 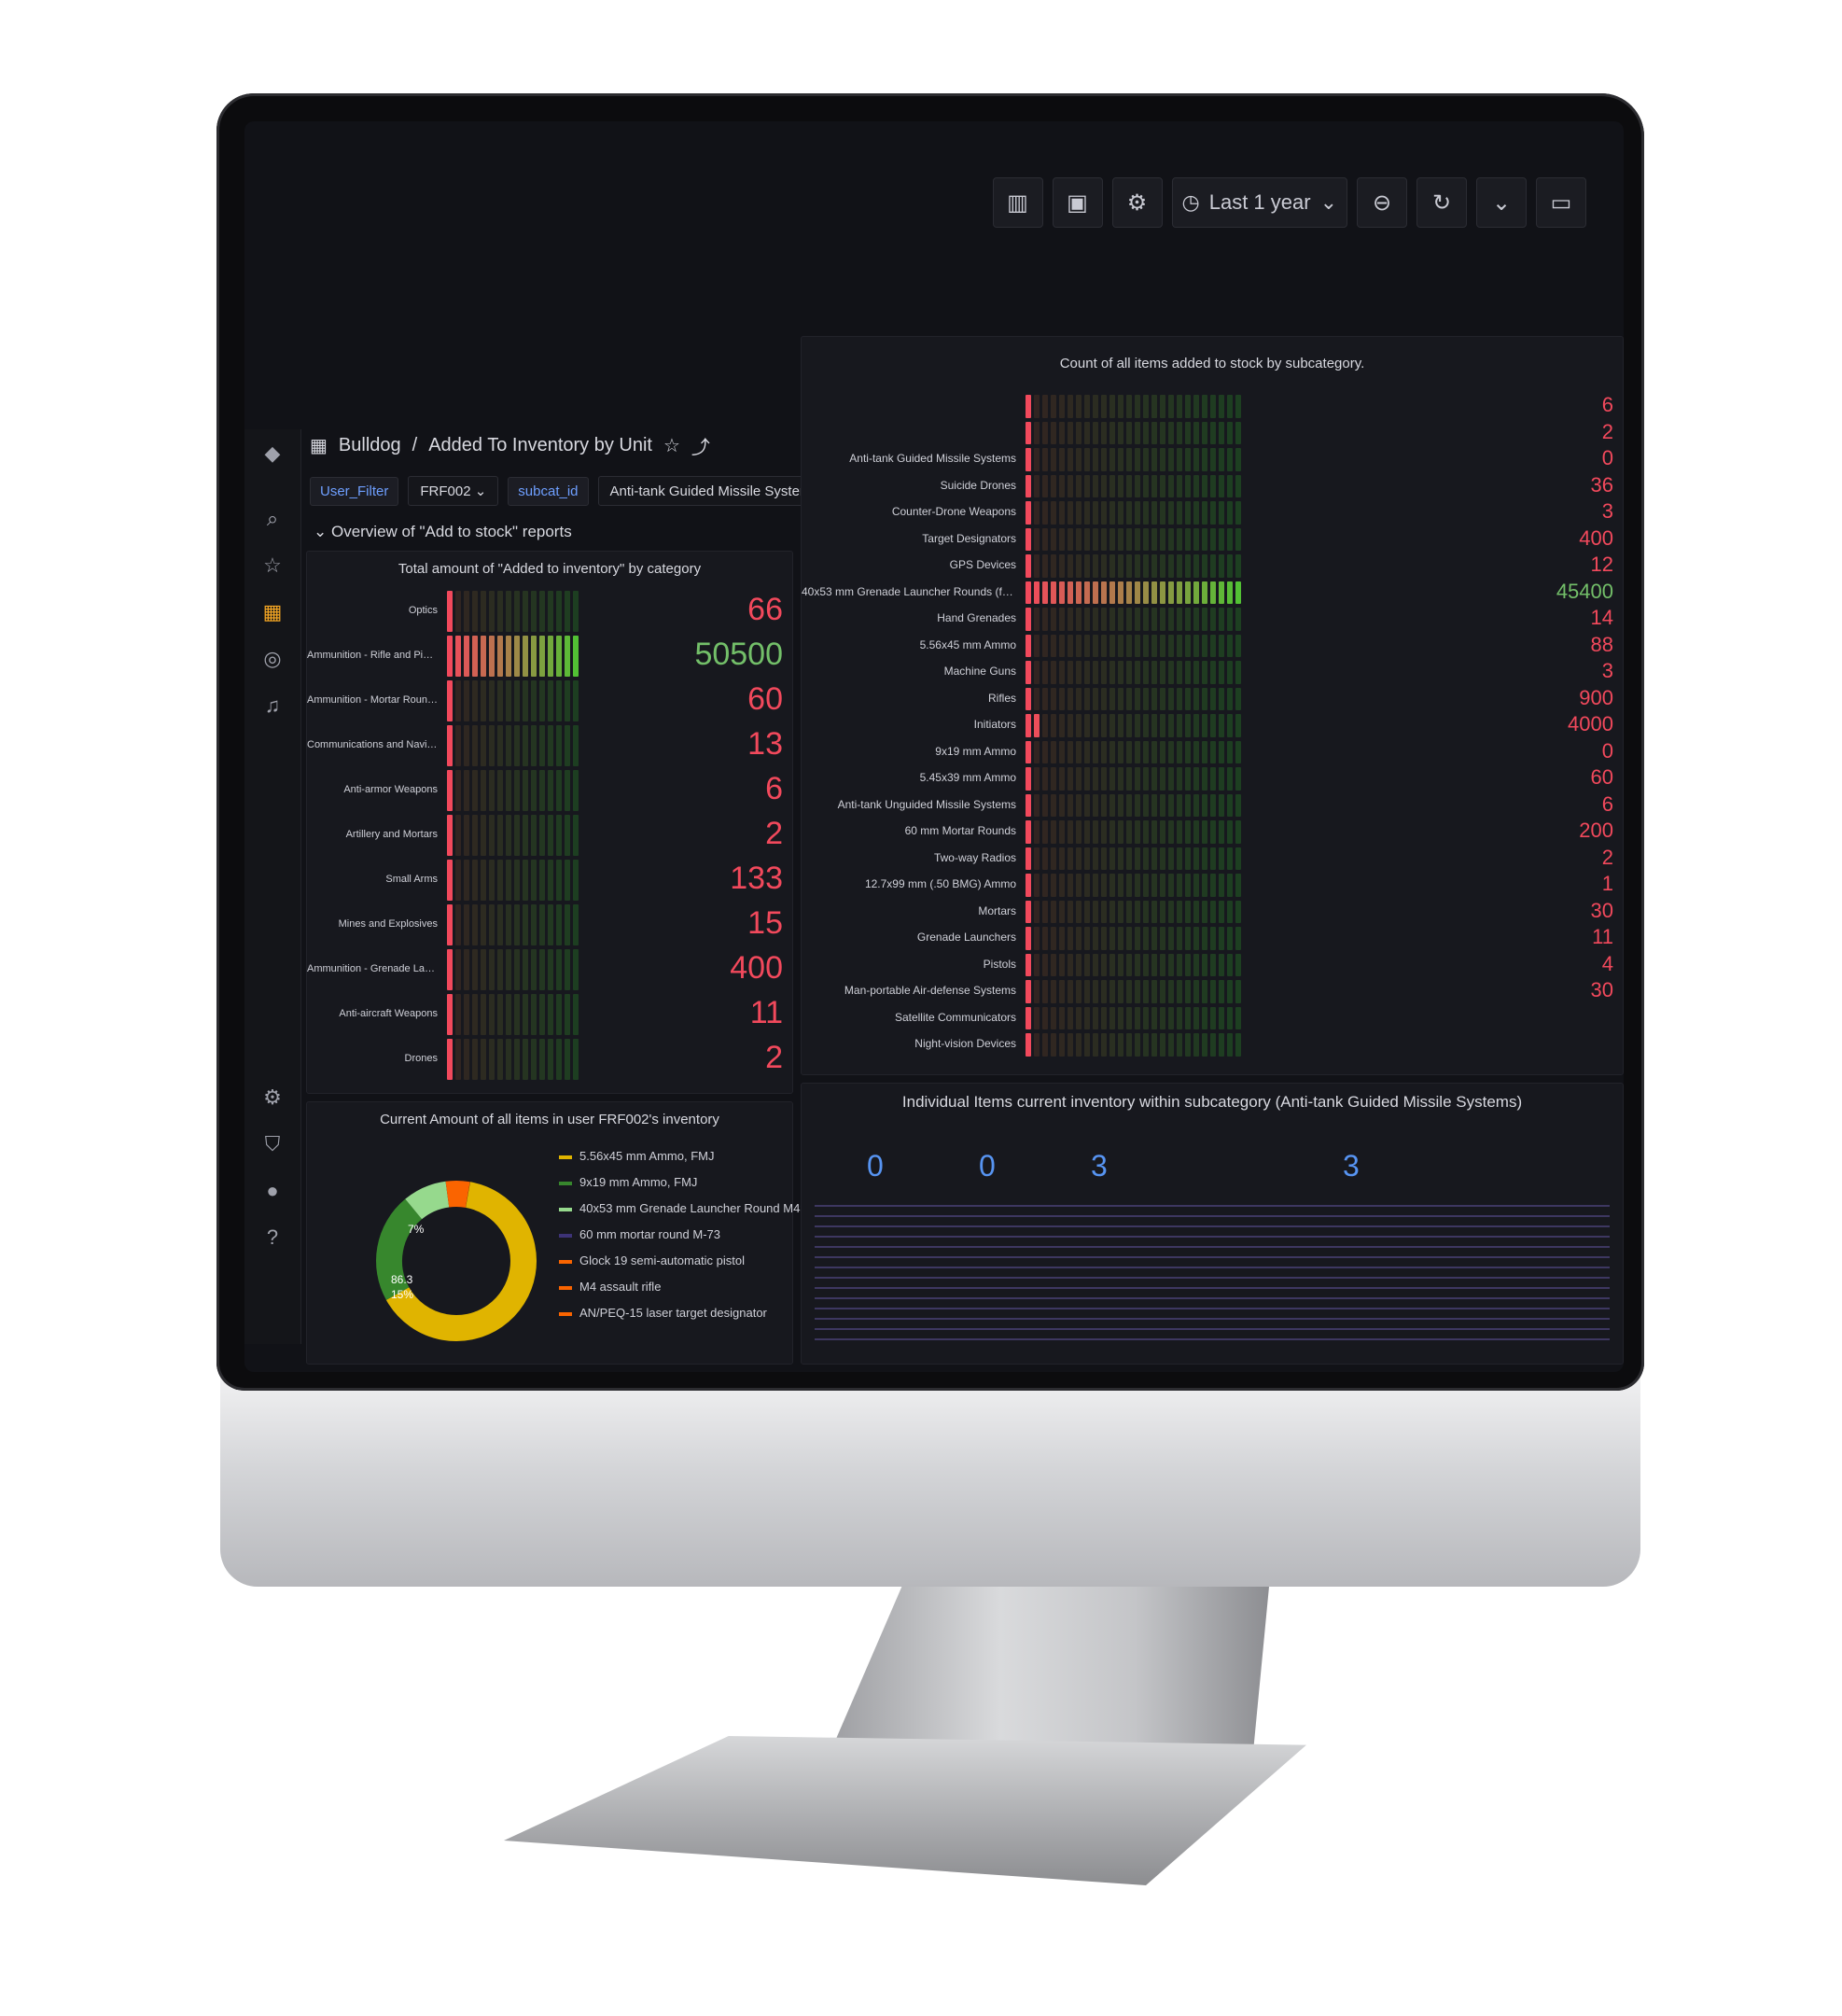 What do you see at coordinates (1213, 646) in the screenshot?
I see `bar-gauge-row: 5.56x45 mm Ammo 88` at bounding box center [1213, 646].